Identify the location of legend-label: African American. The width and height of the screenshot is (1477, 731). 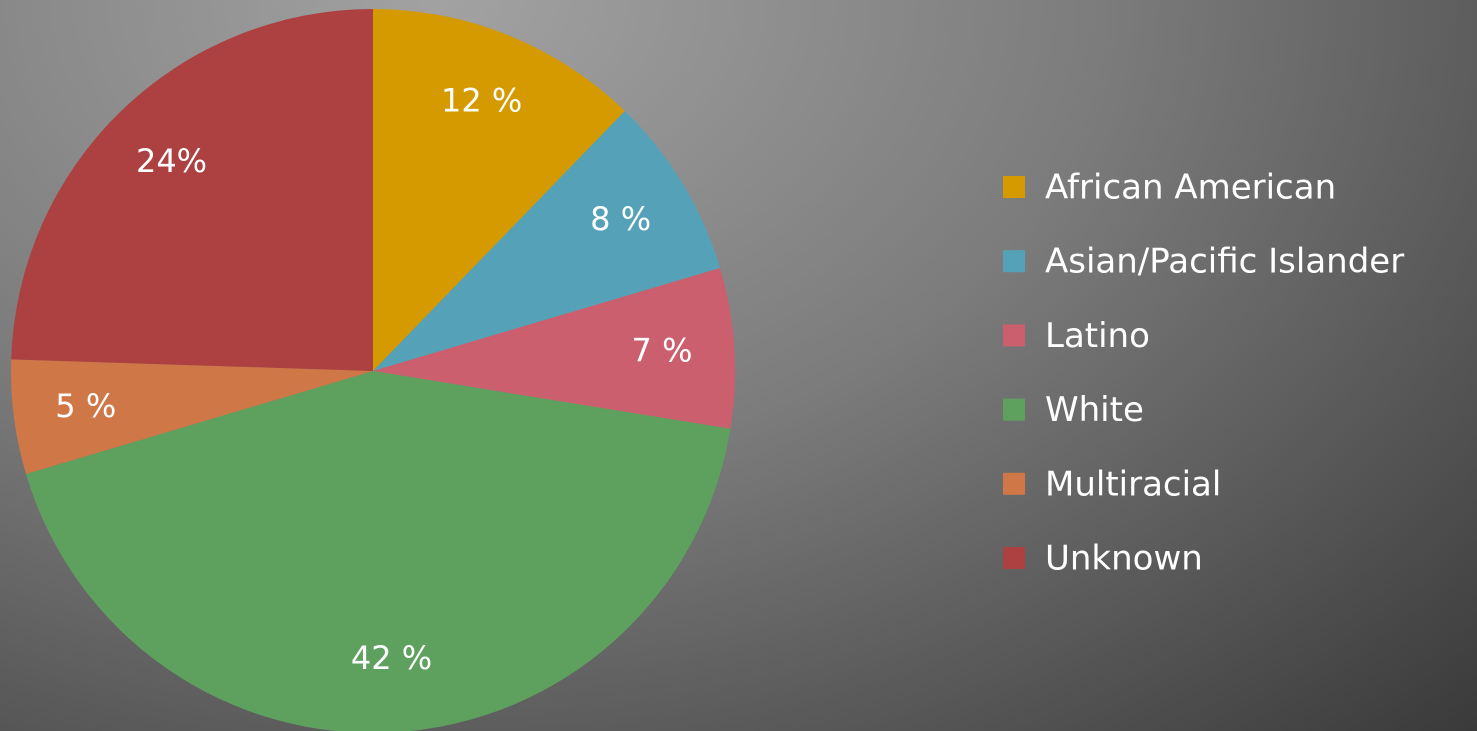
(1190, 188).